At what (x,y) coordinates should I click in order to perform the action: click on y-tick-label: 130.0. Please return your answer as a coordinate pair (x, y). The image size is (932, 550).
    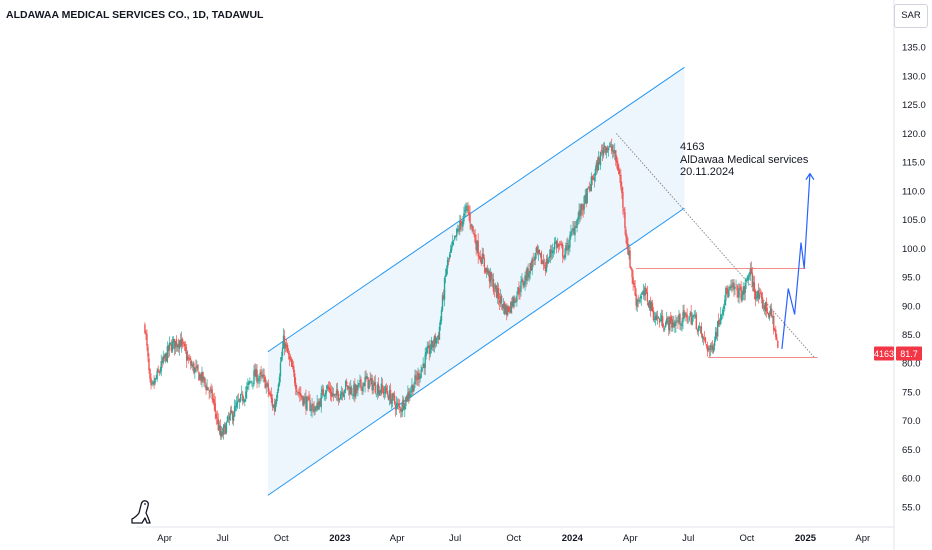
    Looking at the image, I should click on (914, 76).